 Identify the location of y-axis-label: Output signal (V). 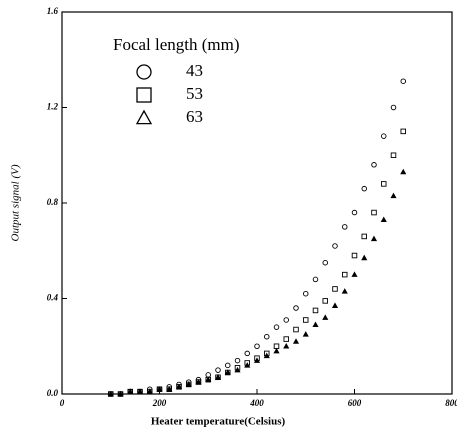
(16, 202).